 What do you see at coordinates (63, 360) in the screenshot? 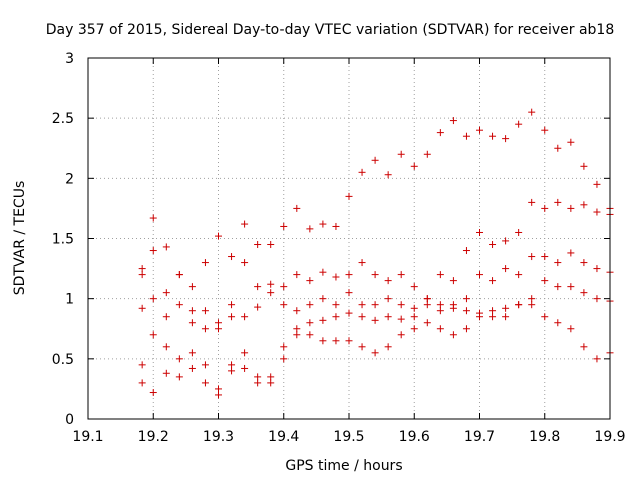
I see `y-tick-label: 0.5` at bounding box center [63, 360].